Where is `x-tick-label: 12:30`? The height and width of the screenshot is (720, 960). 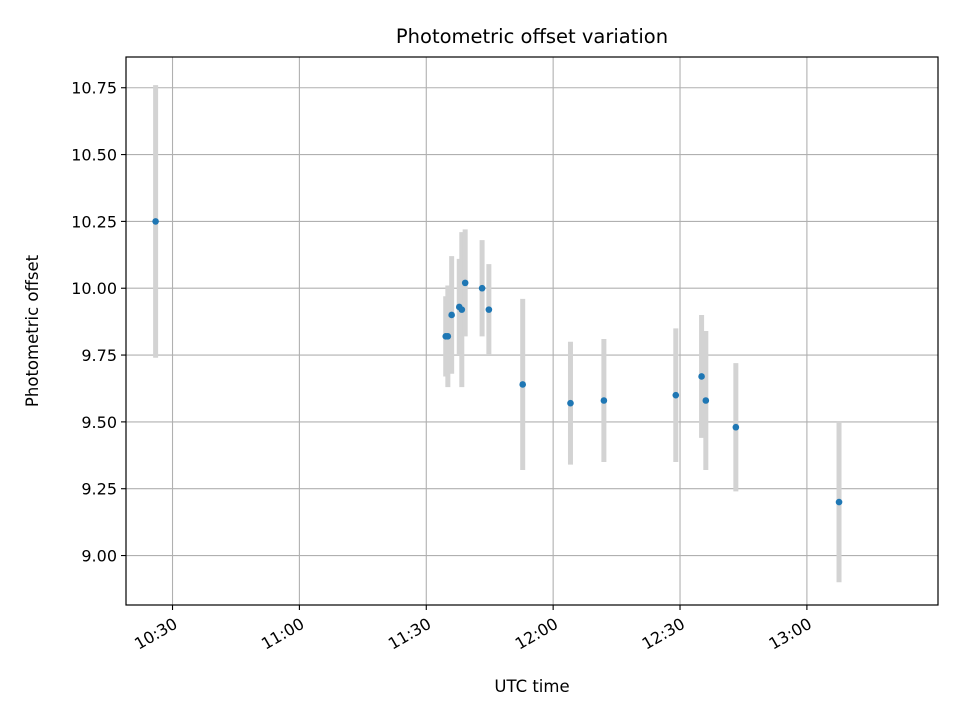 x-tick-label: 12:30 is located at coordinates (663, 634).